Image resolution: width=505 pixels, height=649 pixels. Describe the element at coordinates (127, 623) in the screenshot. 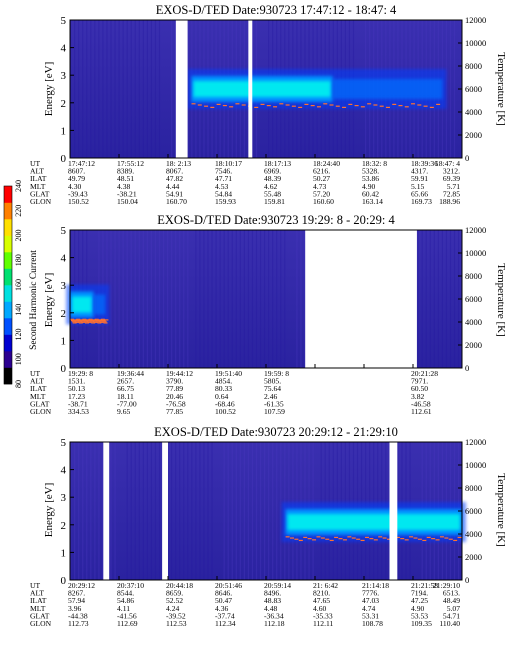

I see `ephemeris-cell: 112.69` at that location.